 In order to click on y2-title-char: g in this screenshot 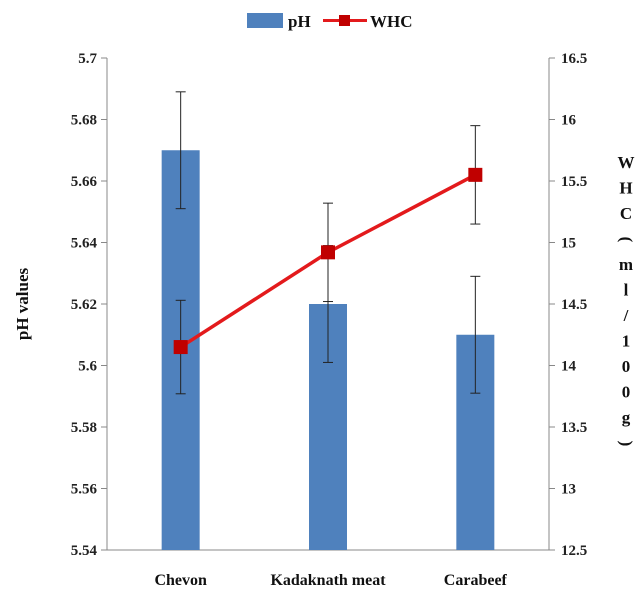, I will do `click(626, 417)`.